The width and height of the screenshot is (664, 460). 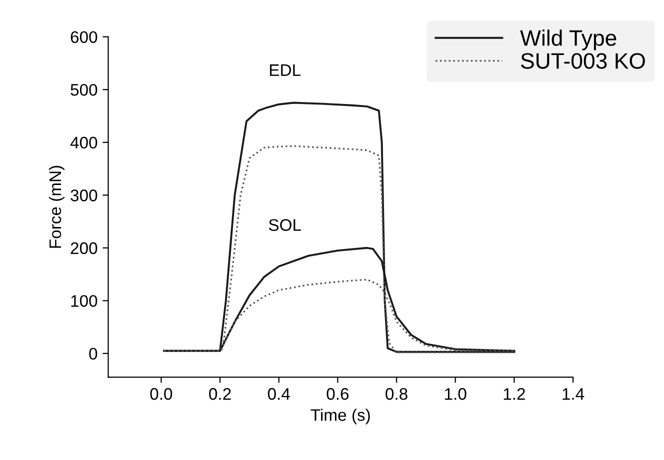 What do you see at coordinates (161, 394) in the screenshot?
I see `x-tick-label: 0.0` at bounding box center [161, 394].